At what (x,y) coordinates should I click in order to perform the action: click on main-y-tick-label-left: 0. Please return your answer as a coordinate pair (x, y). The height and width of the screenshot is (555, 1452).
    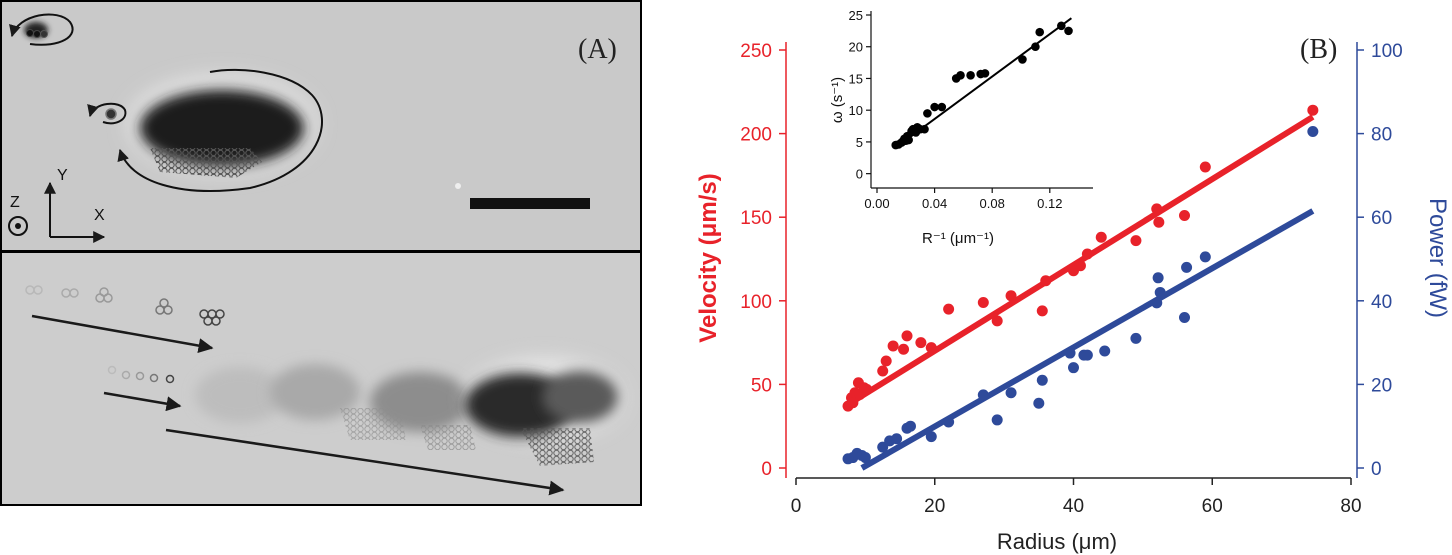
    Looking at the image, I should click on (766, 469).